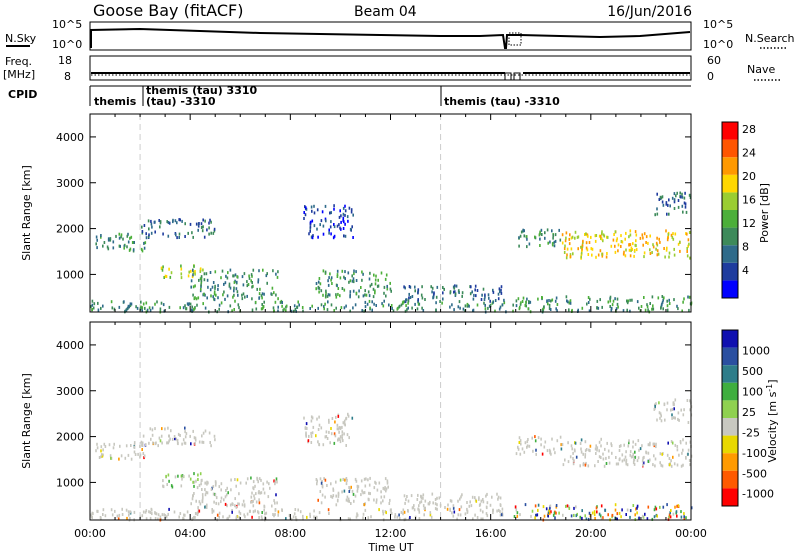 The image size is (800, 554). Describe the element at coordinates (70, 345) in the screenshot. I see `y-tick-label: 4000` at that location.